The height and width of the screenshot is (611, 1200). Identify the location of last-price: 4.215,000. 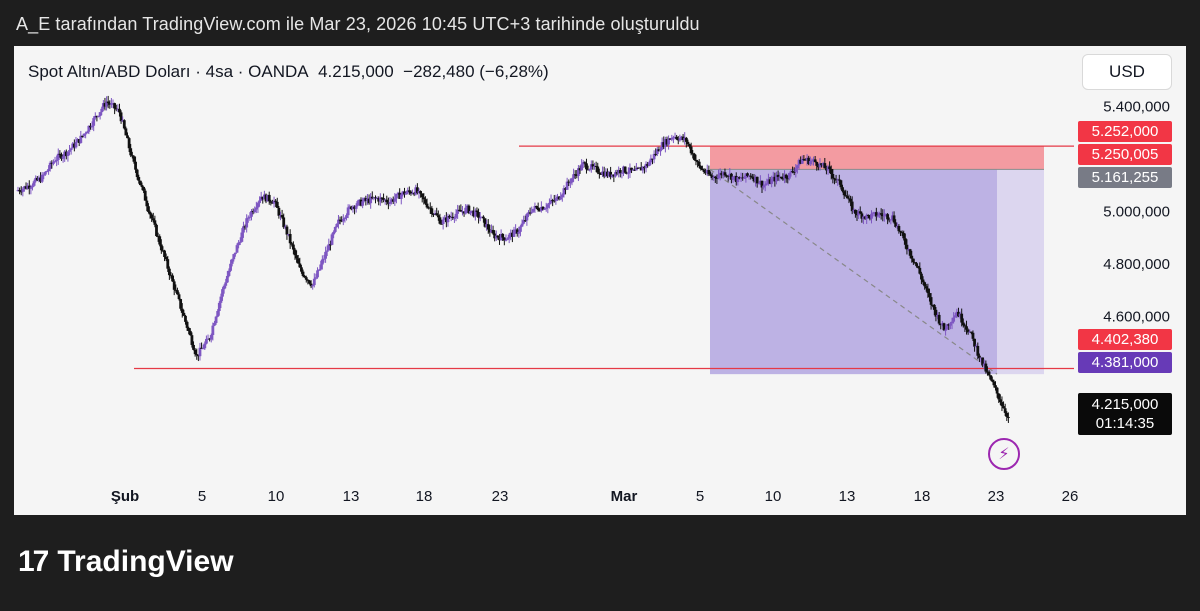
(356, 71).